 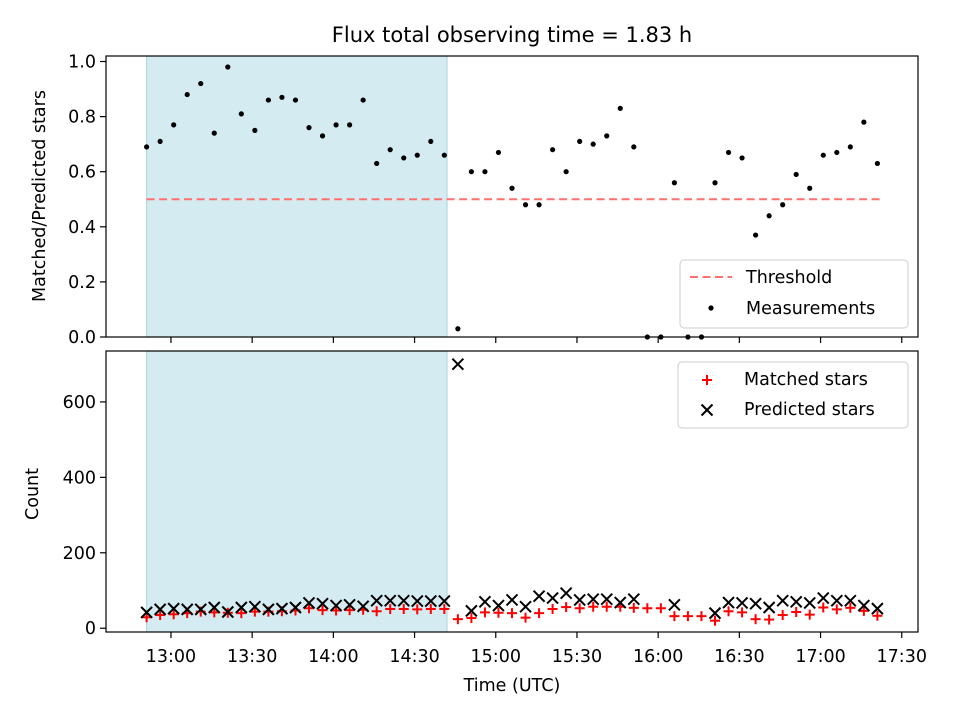 I want to click on x-tick-label: 17:00, so click(x=820, y=657).